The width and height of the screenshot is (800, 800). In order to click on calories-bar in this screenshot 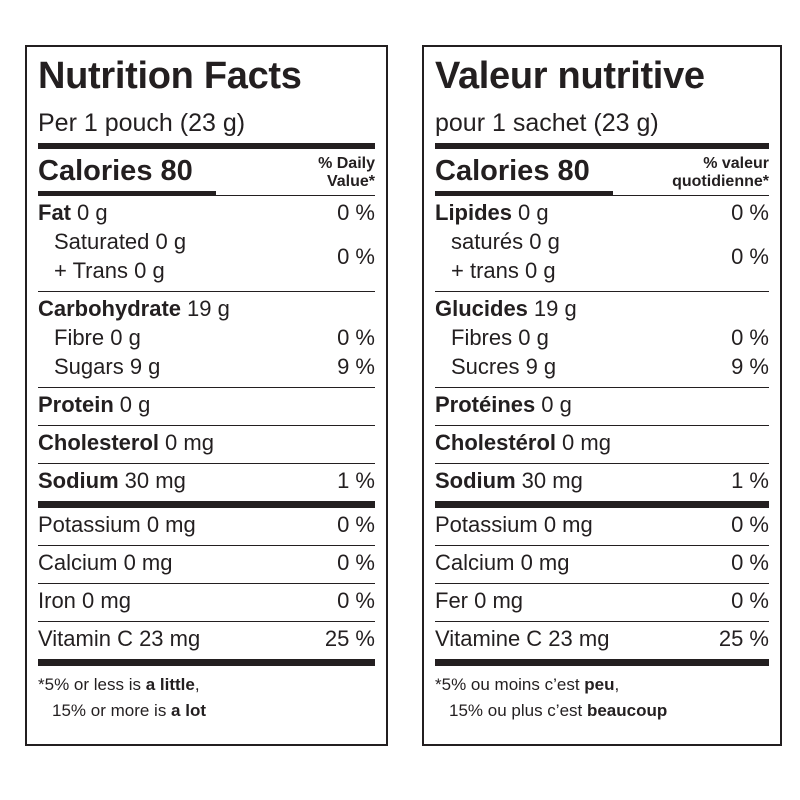, I will do `click(127, 193)`.